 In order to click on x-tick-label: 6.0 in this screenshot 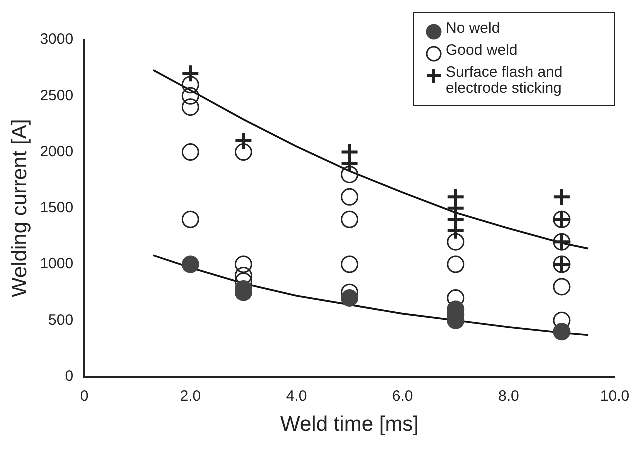, I will do `click(403, 396)`.